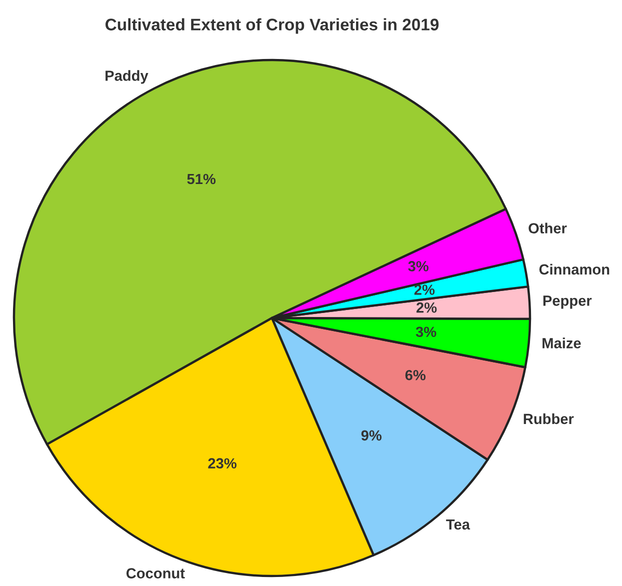 Image resolution: width=622 pixels, height=586 pixels. I want to click on slice-label: Coconut, so click(155, 573).